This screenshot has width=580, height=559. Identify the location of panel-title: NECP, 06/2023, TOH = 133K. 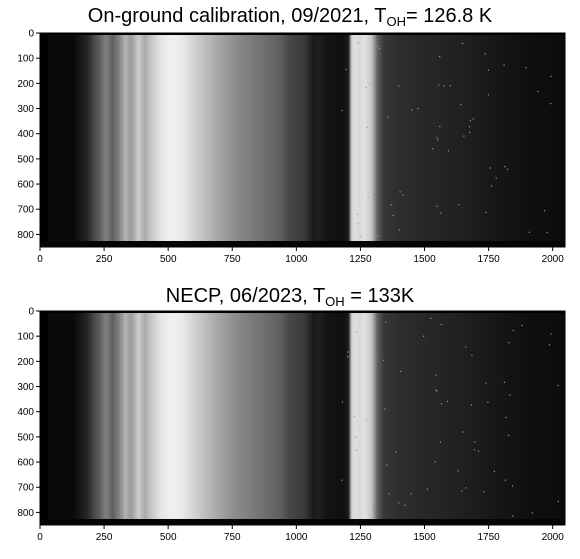
(290, 299).